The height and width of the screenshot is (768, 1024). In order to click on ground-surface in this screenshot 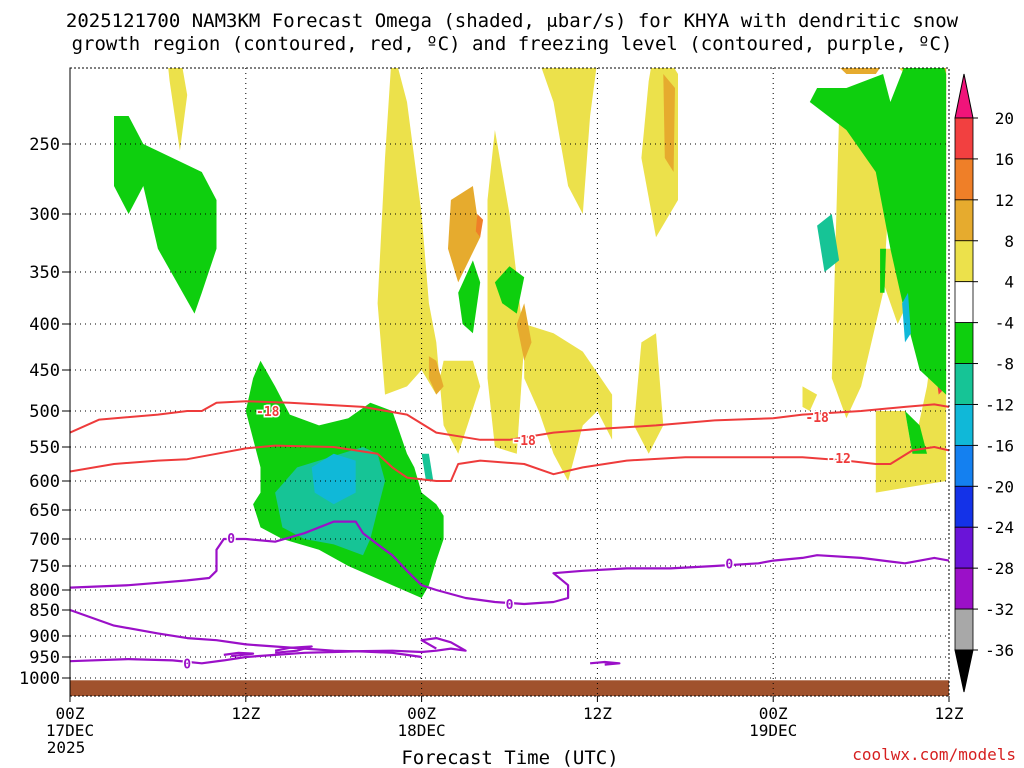, I will do `click(509, 688)`.